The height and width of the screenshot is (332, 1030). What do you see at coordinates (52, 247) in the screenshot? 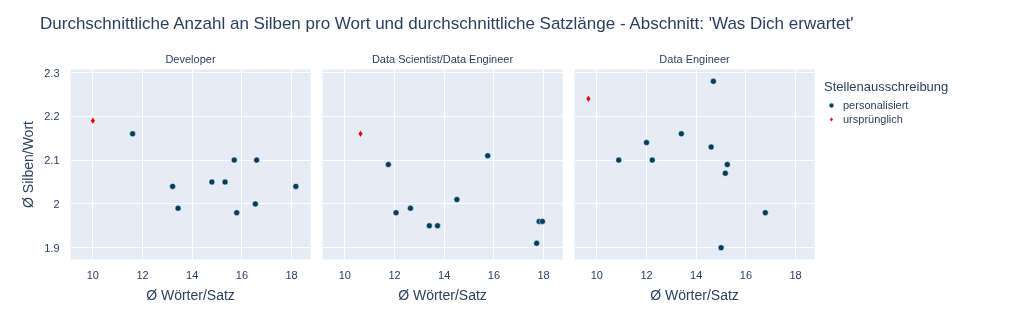
I see `y-tick-label: 1.9` at bounding box center [52, 247].